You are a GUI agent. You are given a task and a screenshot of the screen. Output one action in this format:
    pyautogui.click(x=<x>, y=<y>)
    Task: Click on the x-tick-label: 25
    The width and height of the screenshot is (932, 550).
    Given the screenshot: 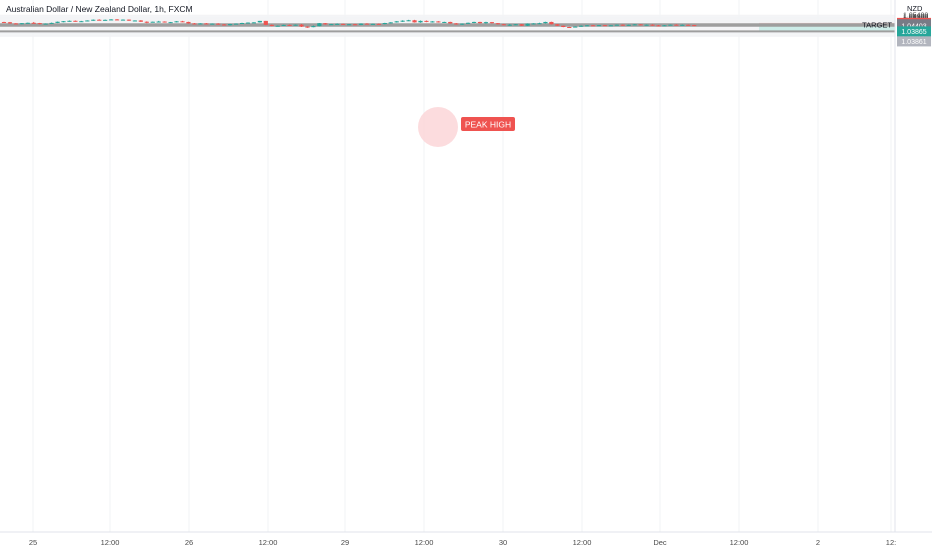 What is the action you would take?
    pyautogui.click(x=33, y=542)
    